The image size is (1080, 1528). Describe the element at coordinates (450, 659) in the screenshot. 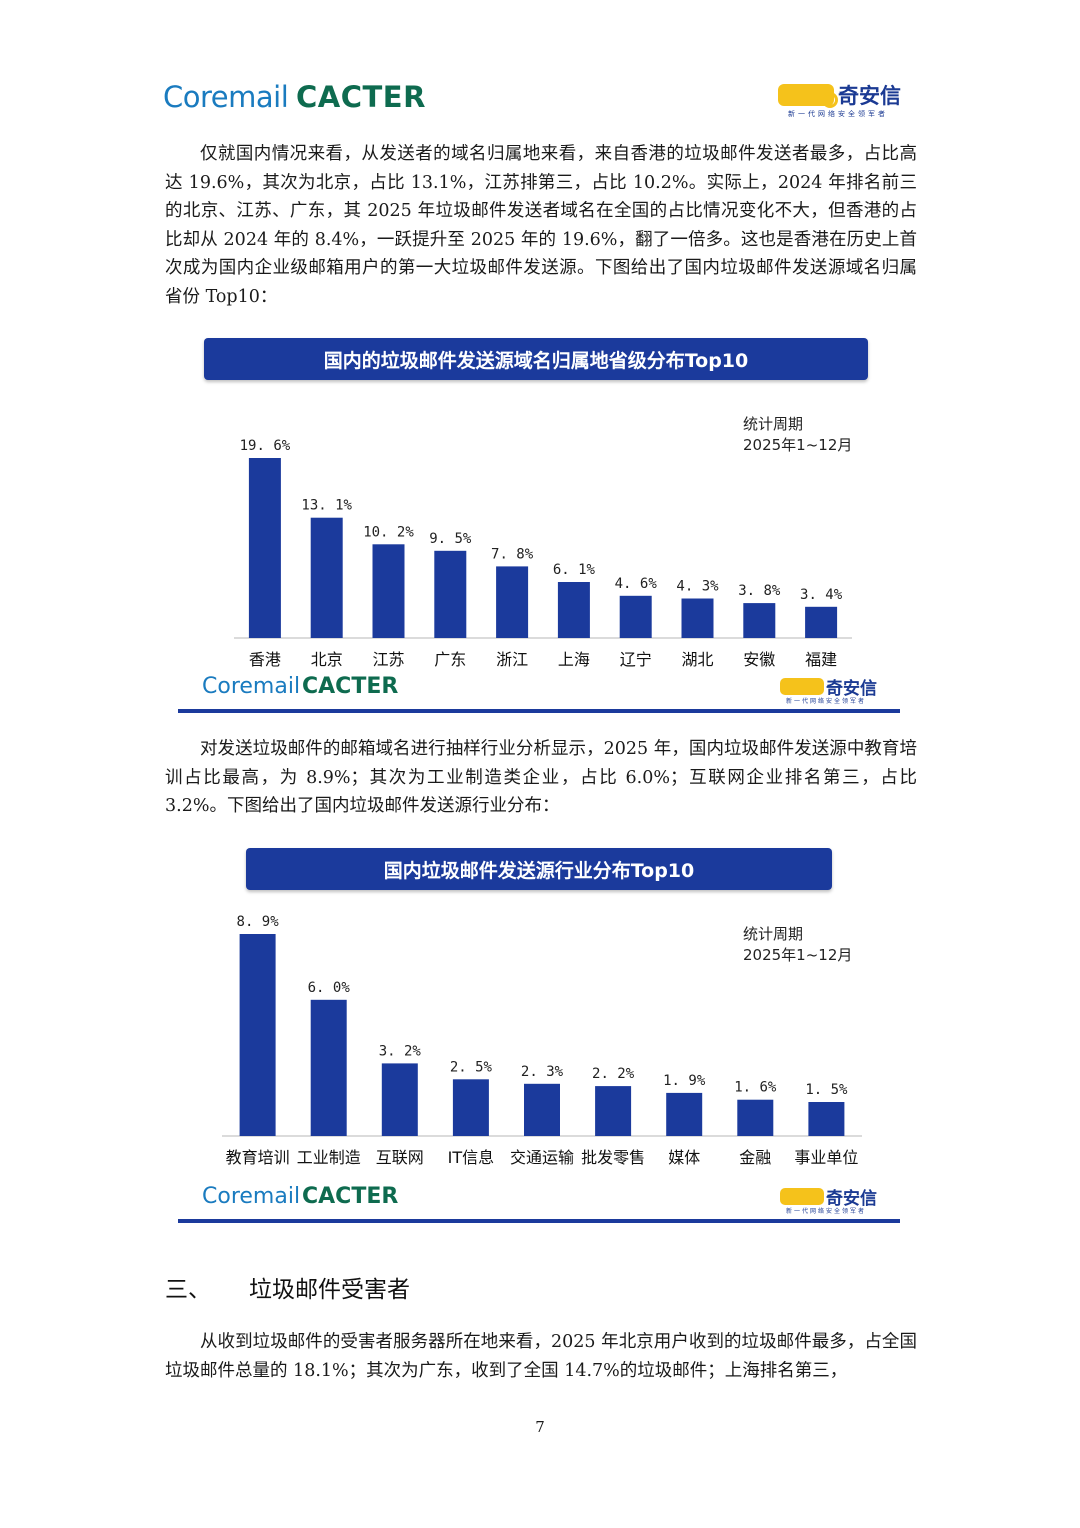

I see `category-label: 广东` at that location.